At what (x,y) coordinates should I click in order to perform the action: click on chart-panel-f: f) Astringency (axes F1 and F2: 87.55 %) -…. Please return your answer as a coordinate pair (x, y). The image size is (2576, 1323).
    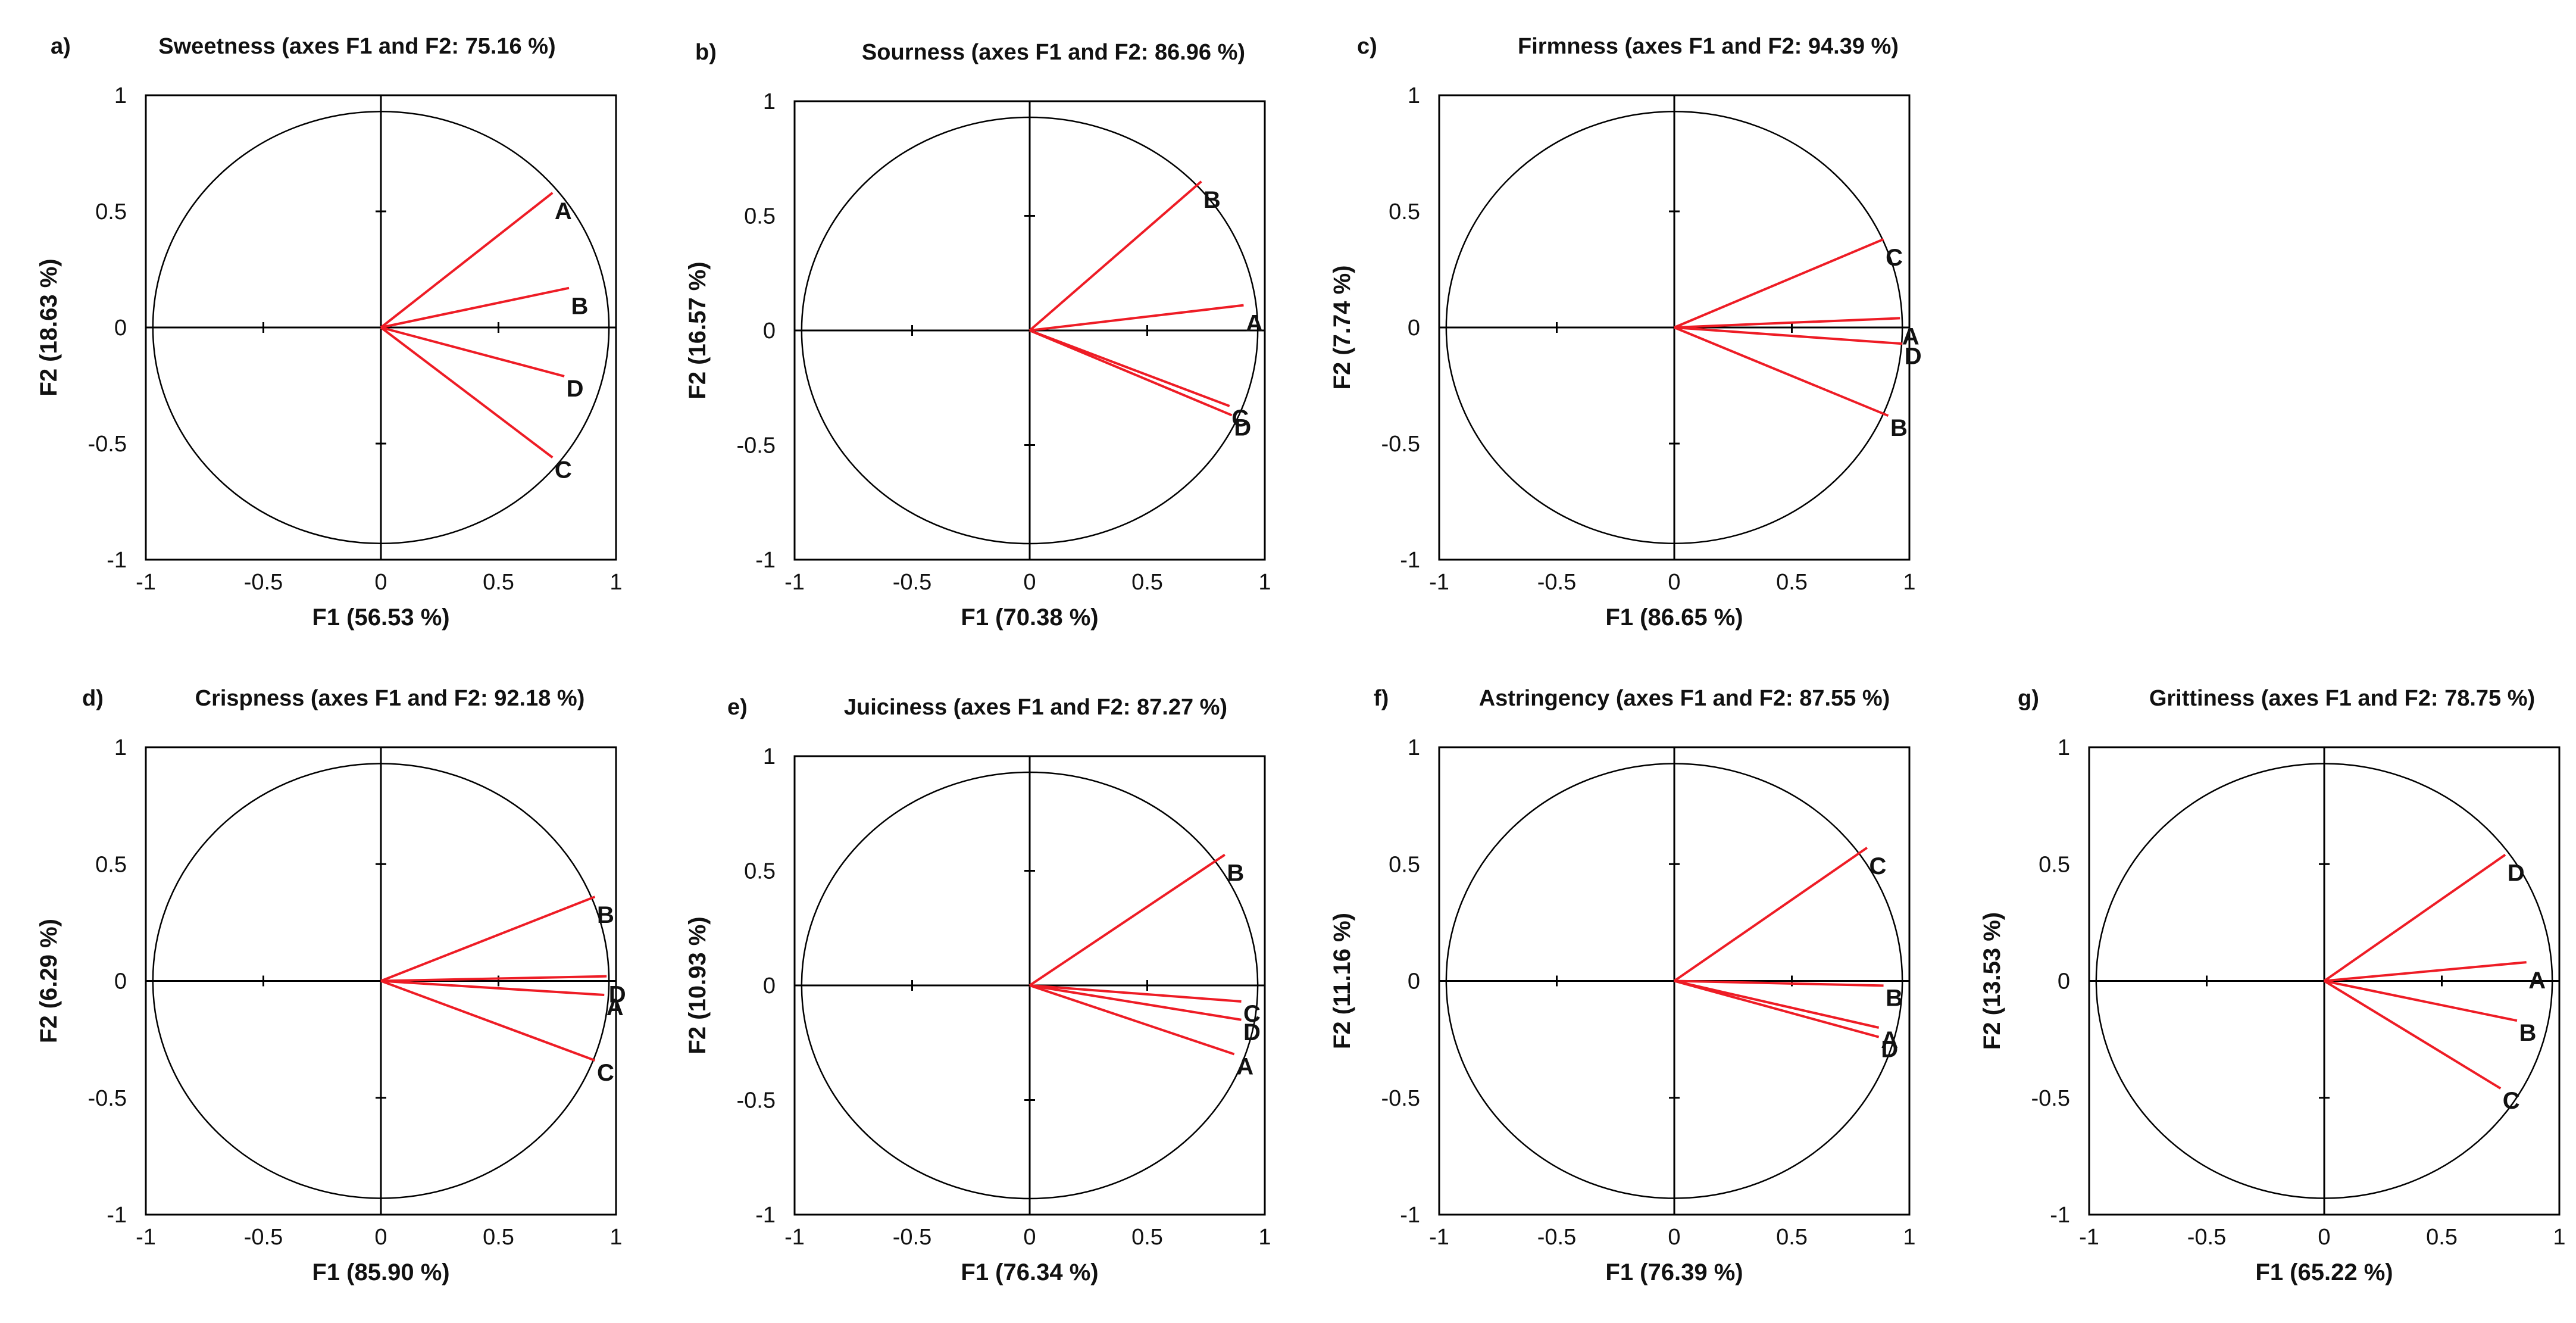
    Looking at the image, I should click on (1622, 985).